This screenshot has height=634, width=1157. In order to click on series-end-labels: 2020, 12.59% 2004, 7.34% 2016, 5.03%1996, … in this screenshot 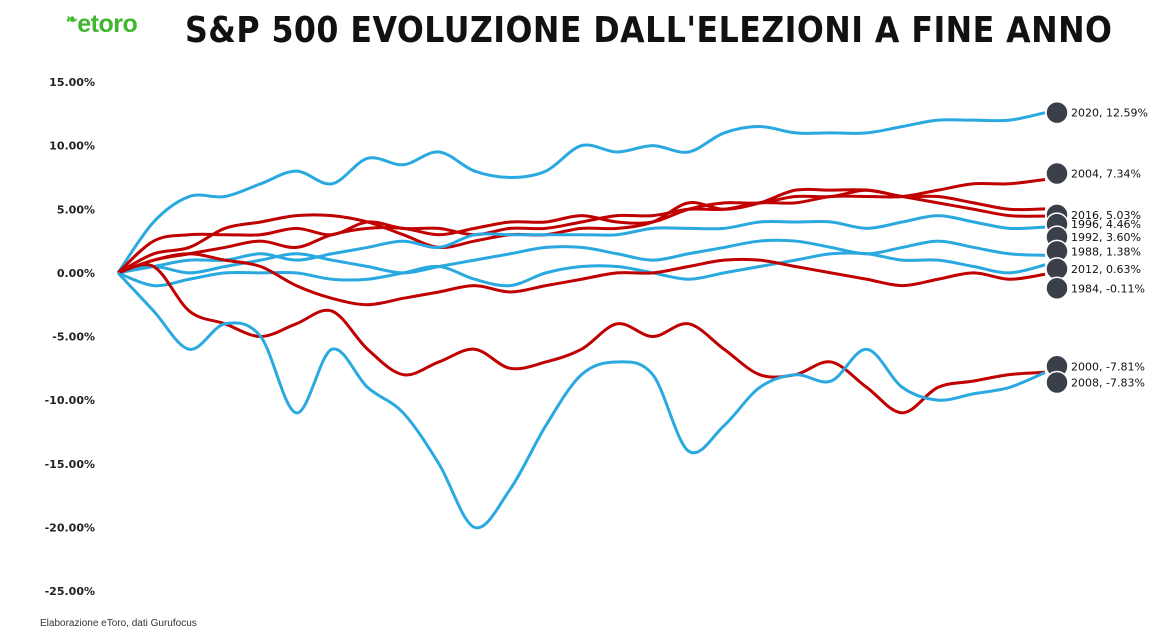, I will do `click(1096, 247)`.